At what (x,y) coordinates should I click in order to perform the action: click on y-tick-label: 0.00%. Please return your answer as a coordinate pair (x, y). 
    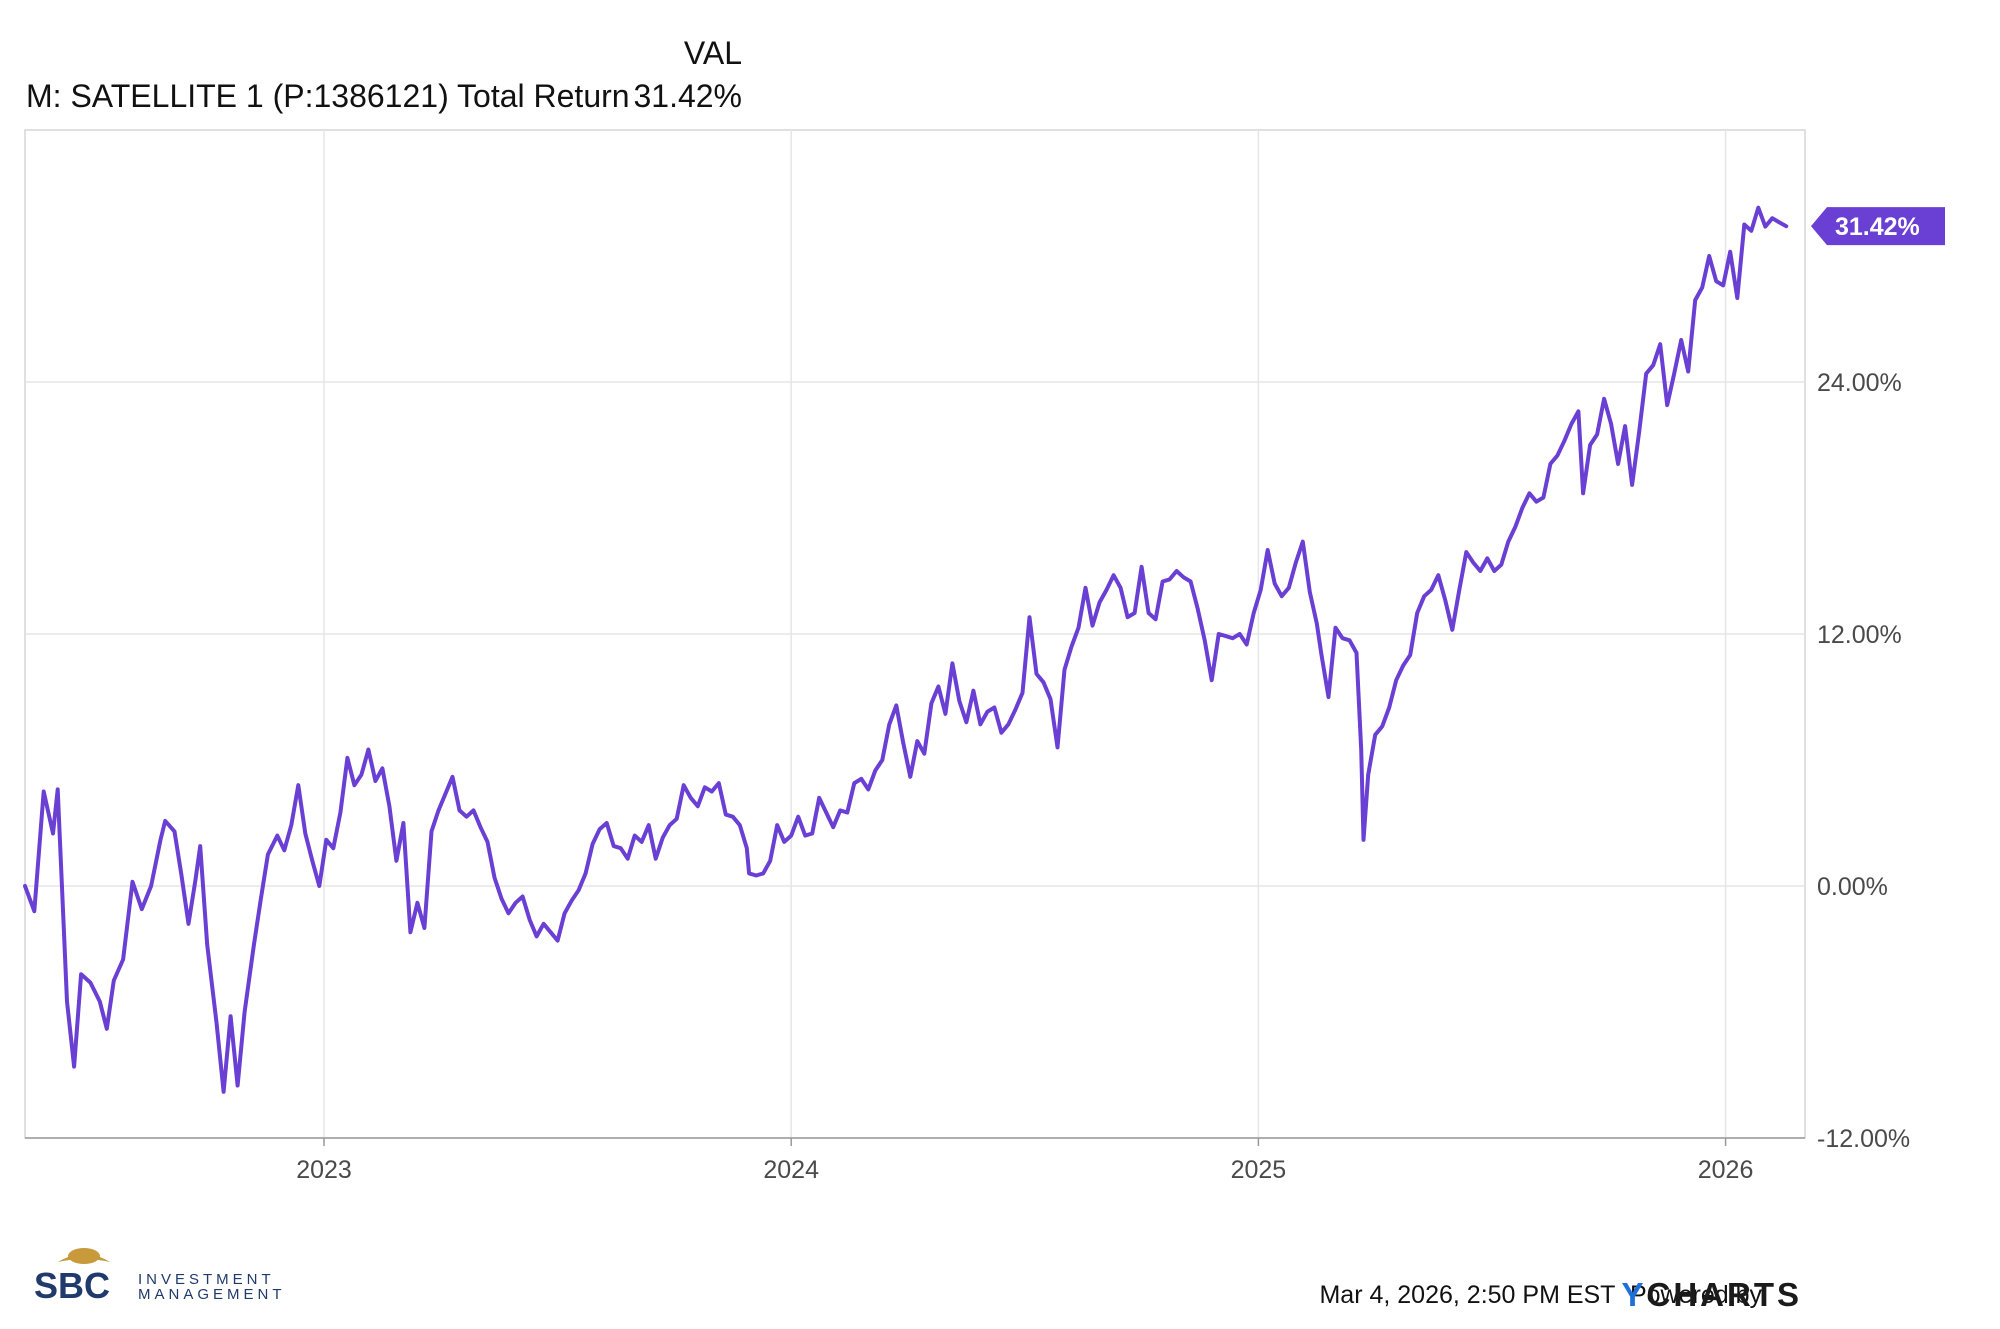
    Looking at the image, I should click on (1852, 887).